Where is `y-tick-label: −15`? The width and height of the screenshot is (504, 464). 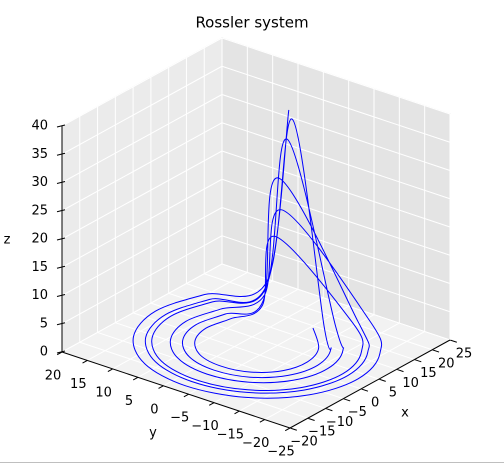
y-tick-label: −15 is located at coordinates (230, 435).